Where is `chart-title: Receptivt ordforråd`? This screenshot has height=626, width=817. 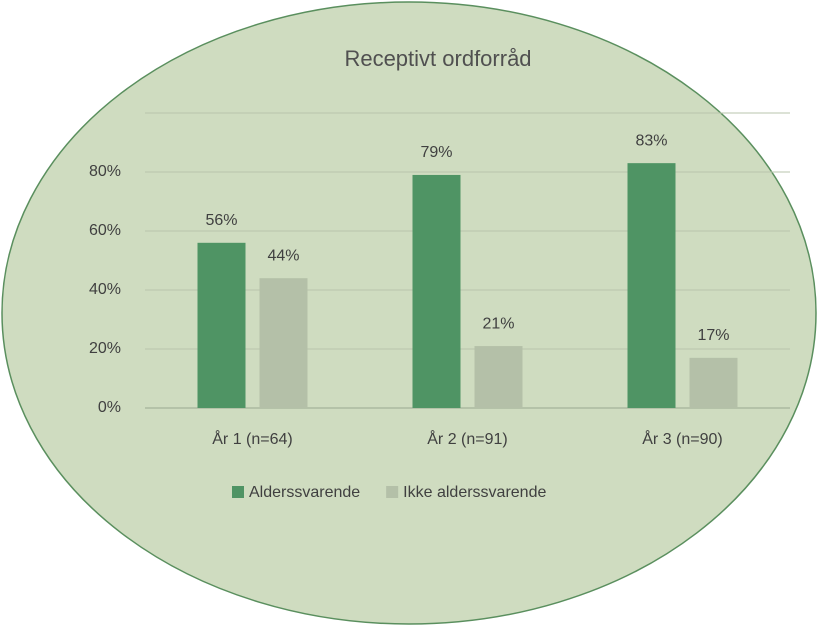
chart-title: Receptivt ordforråd is located at coordinates (437, 58).